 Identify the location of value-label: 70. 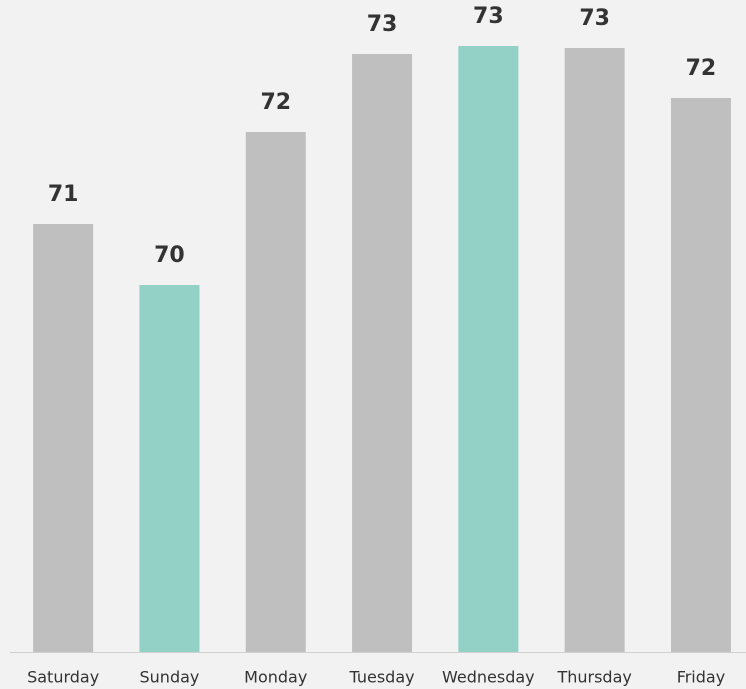
(169, 255).